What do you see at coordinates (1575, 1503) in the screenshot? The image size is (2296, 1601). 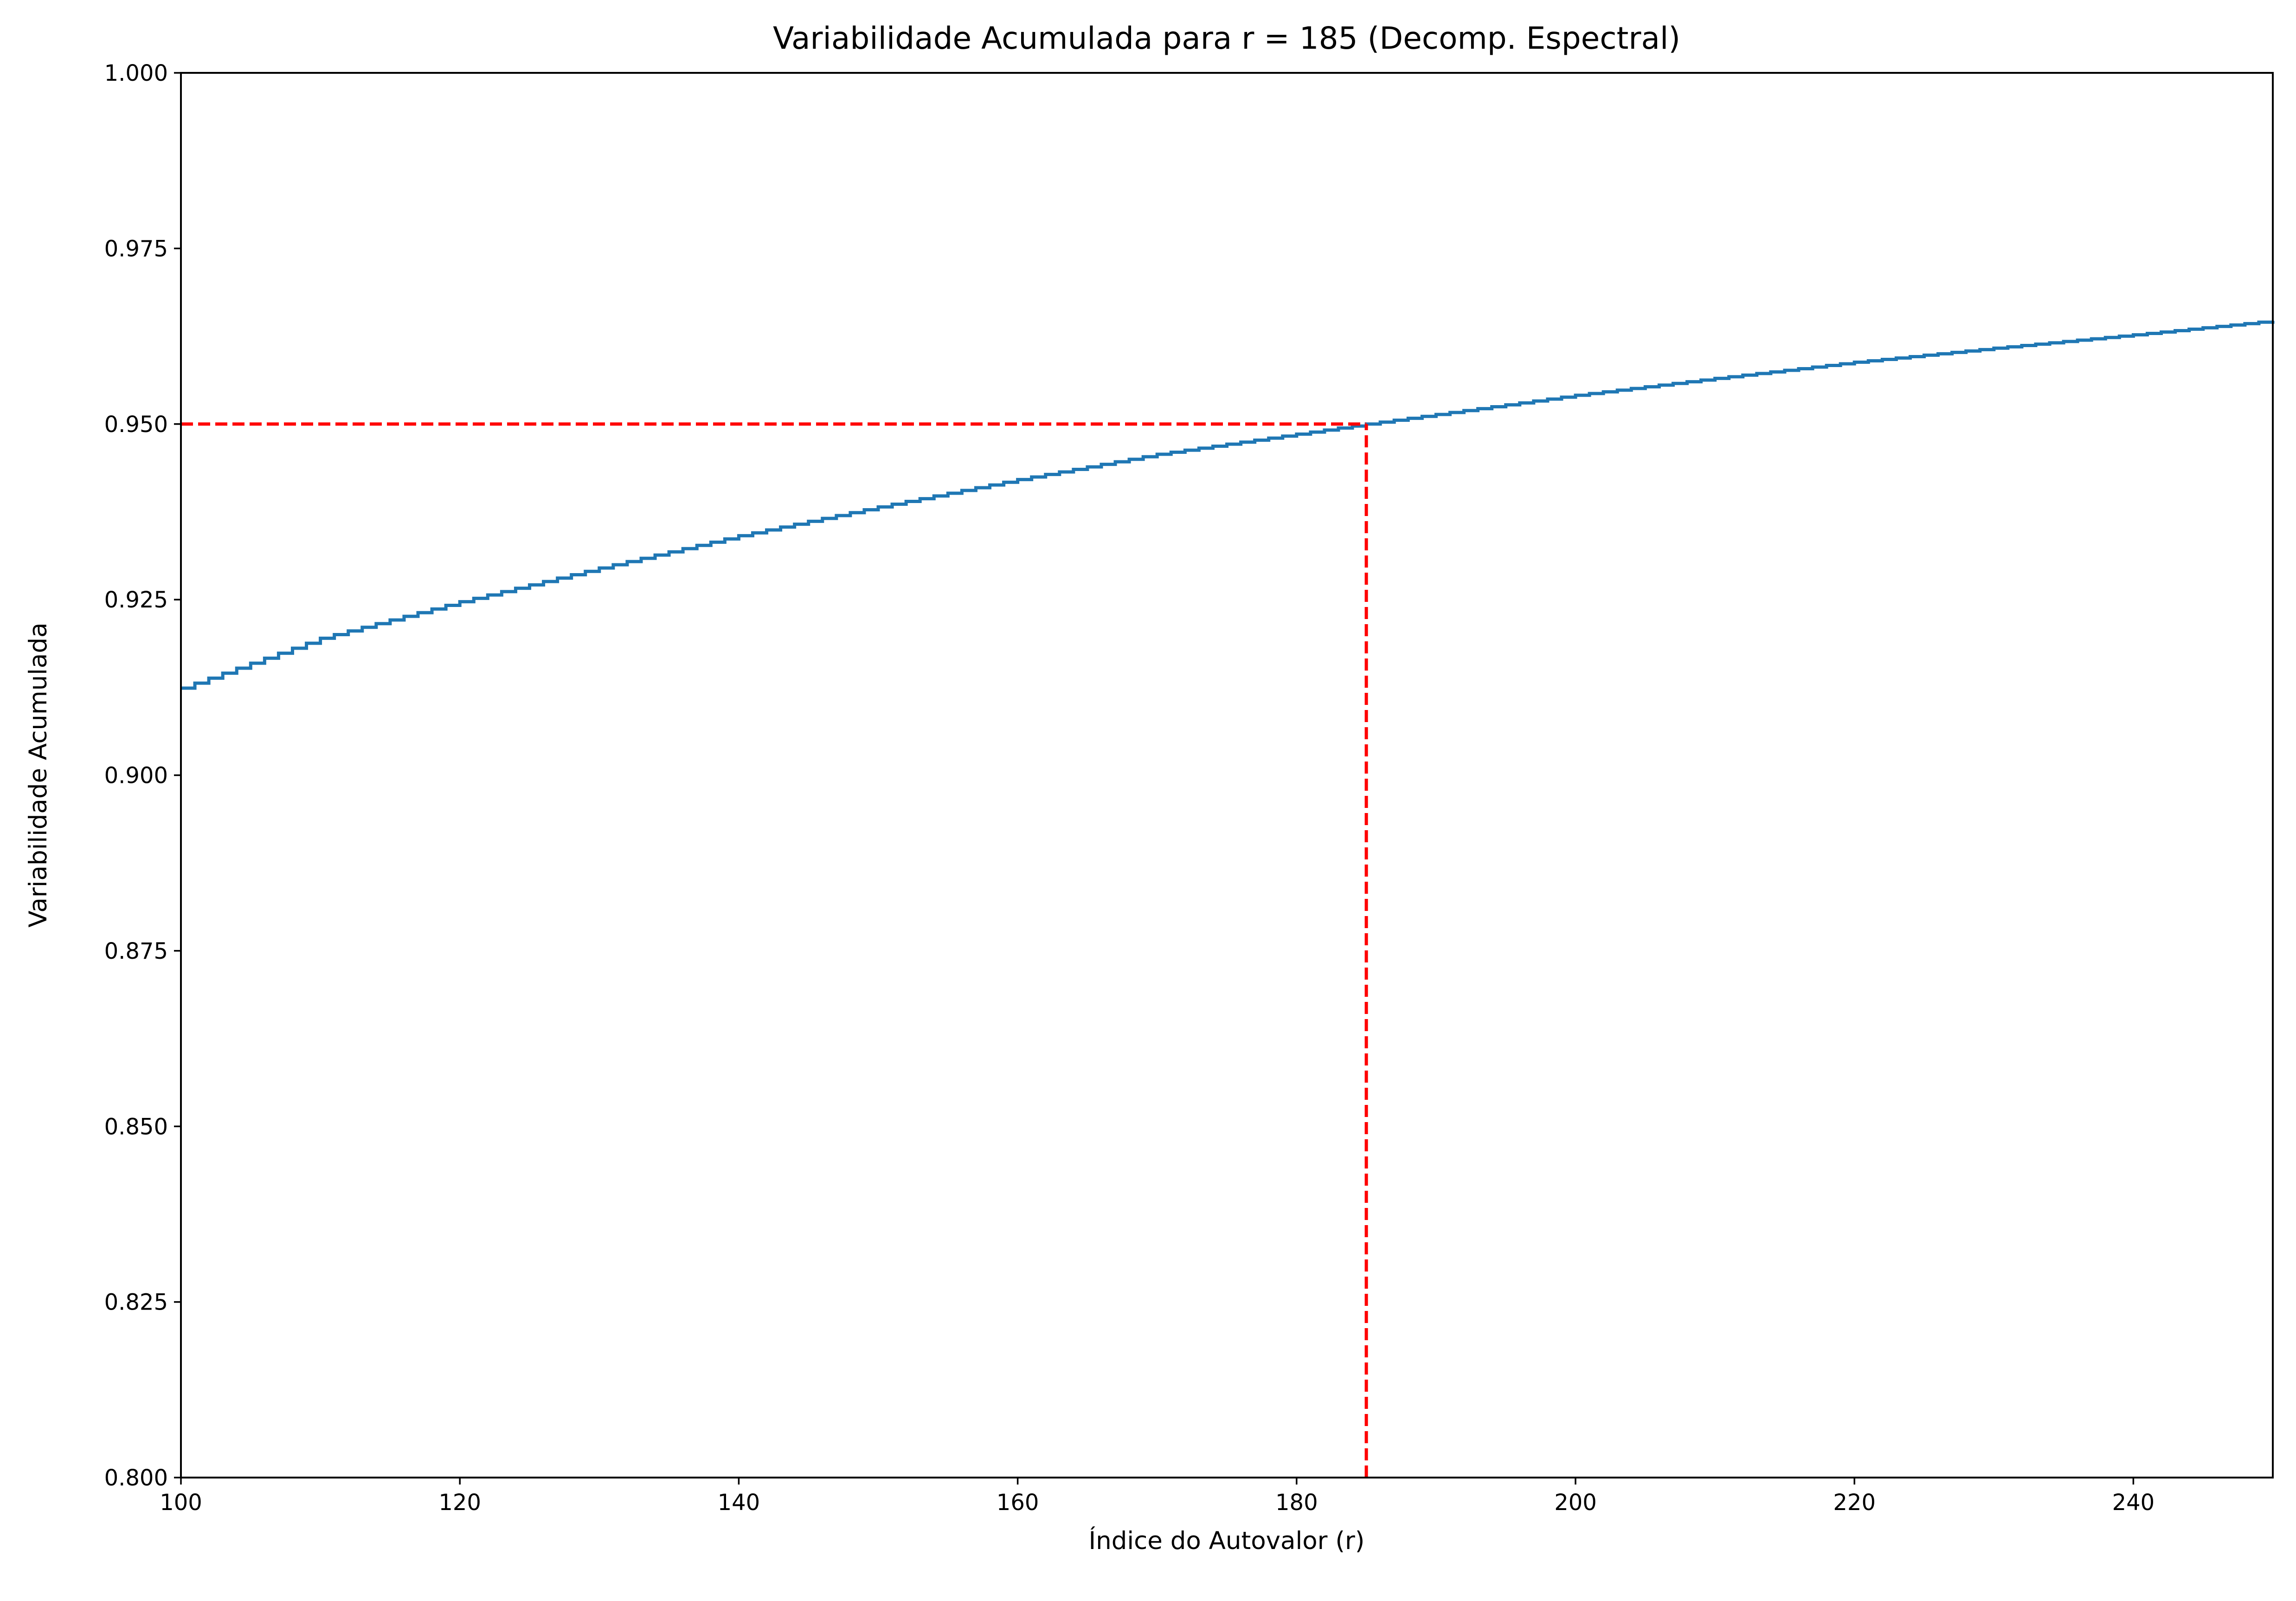 I see `x-tick-label: 200` at bounding box center [1575, 1503].